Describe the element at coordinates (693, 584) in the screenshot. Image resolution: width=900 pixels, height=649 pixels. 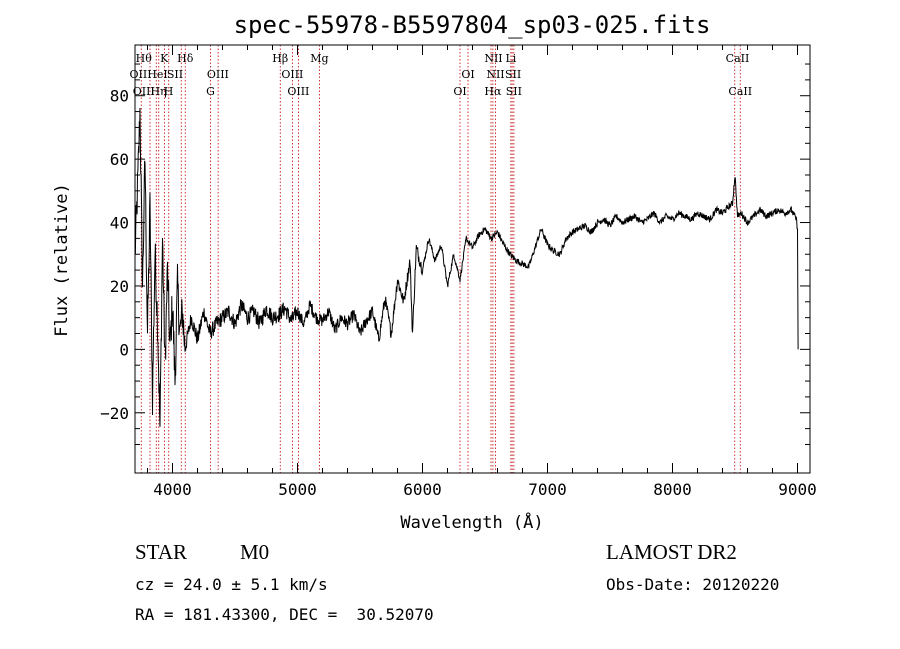
I see `observation-date: Obs-Date: 20120220` at that location.